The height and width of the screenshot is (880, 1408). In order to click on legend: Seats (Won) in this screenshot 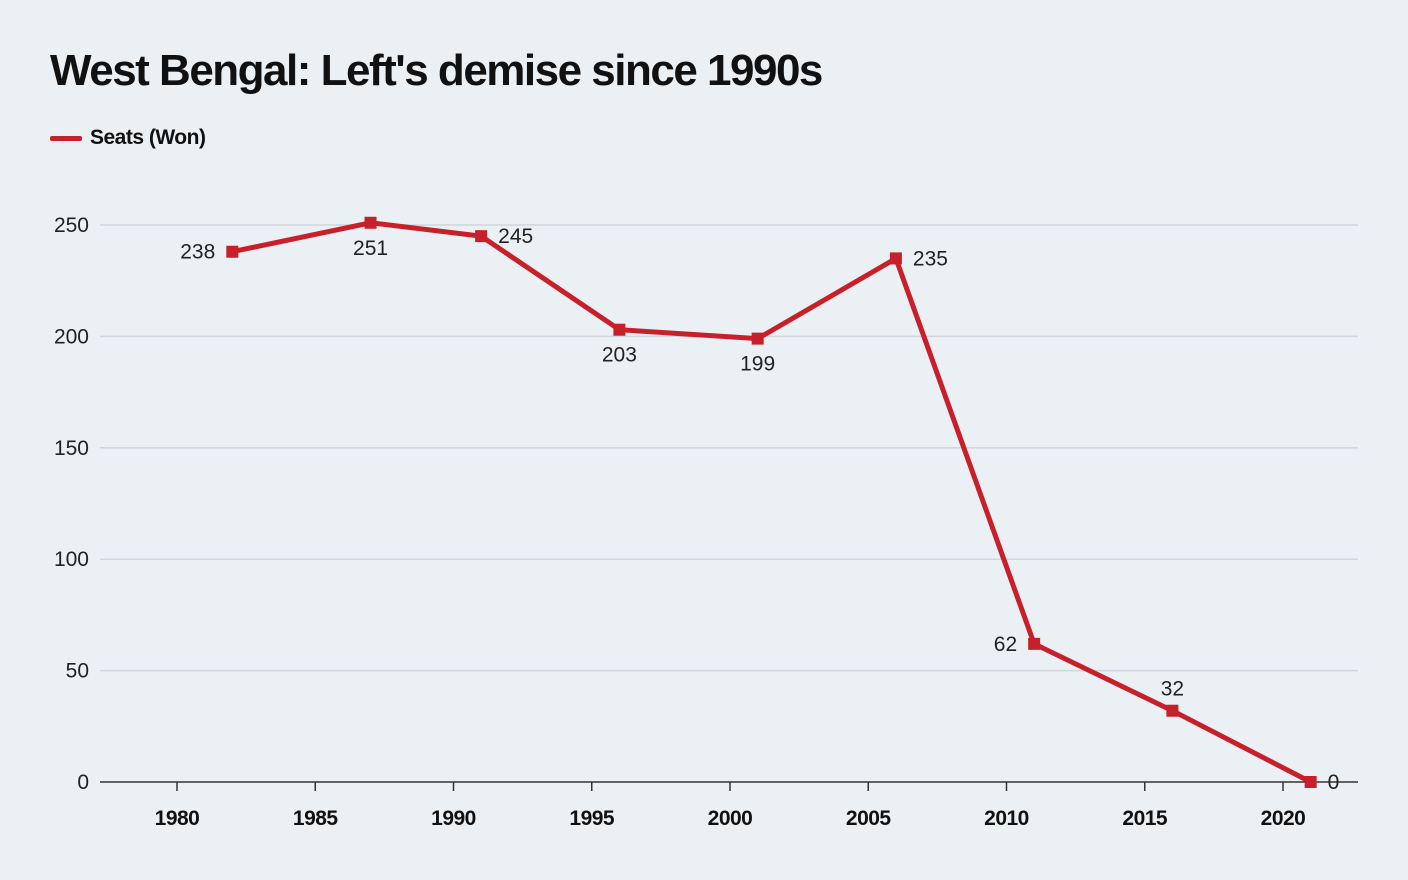, I will do `click(128, 138)`.